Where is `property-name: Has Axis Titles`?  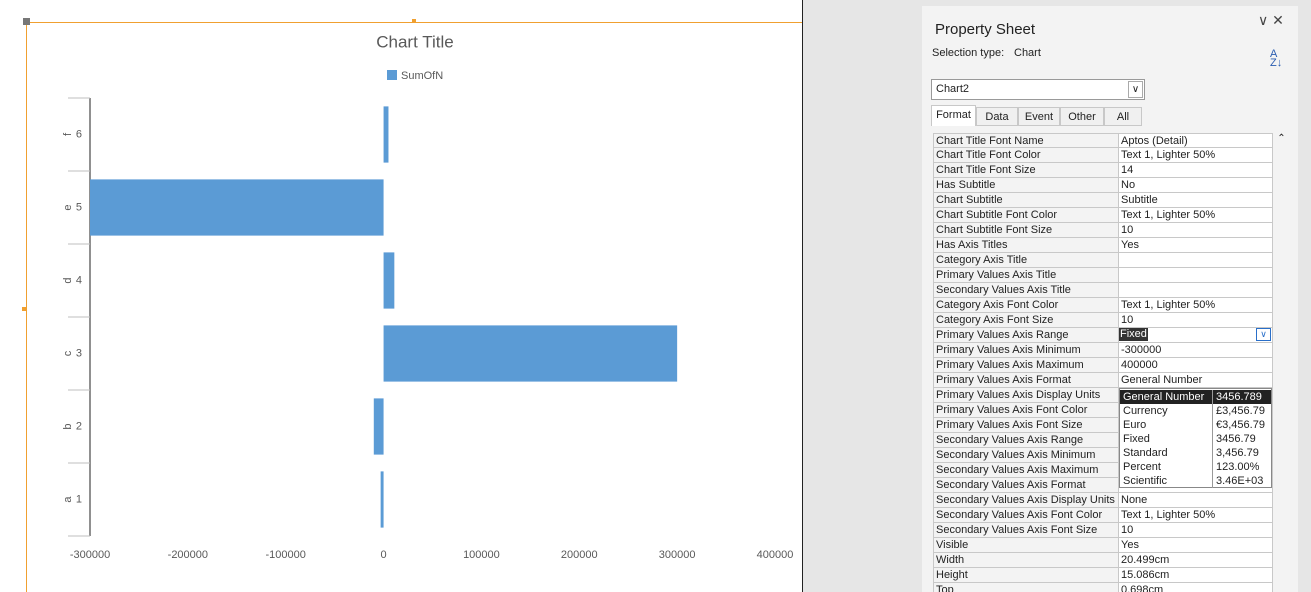 property-name: Has Axis Titles is located at coordinates (1026, 245).